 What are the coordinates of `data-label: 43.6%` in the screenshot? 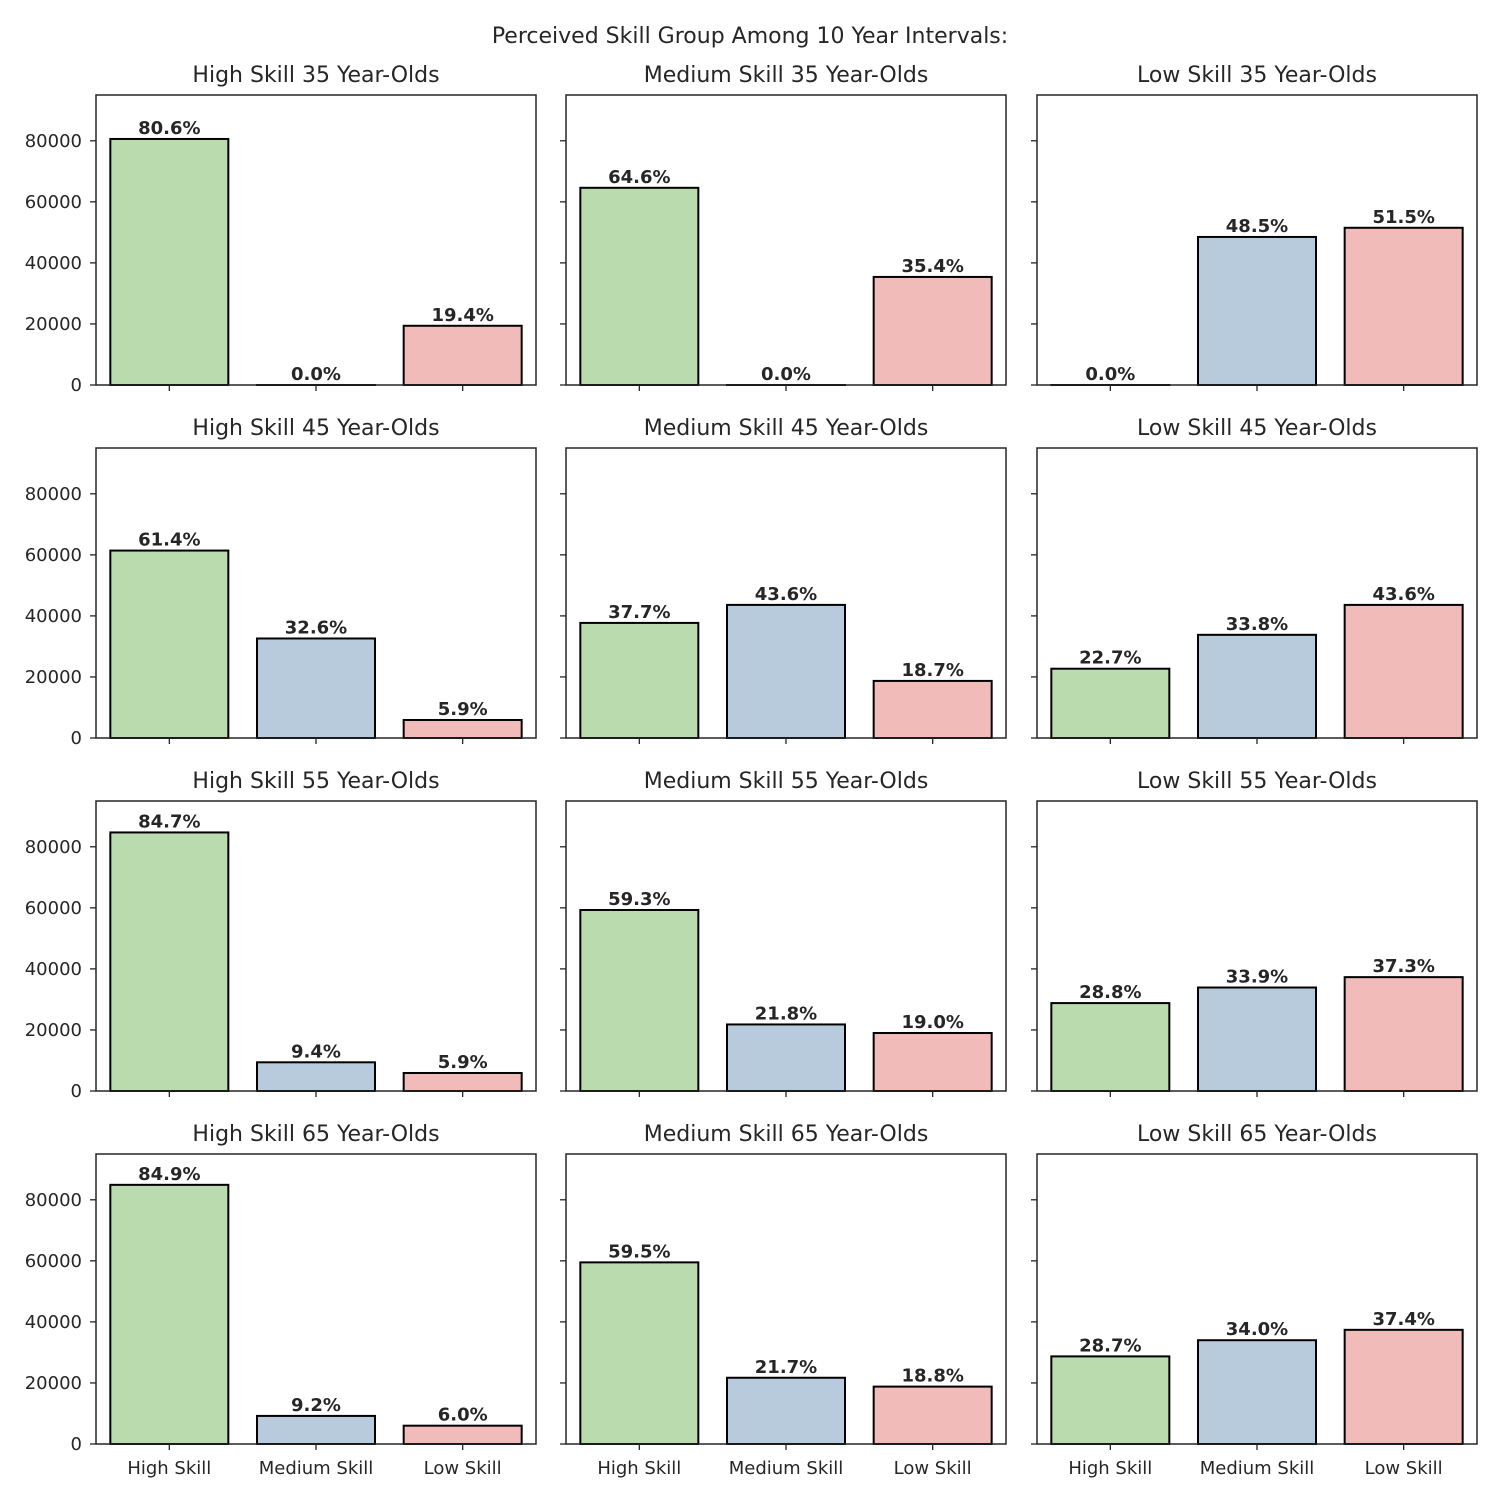 It's located at (786, 594).